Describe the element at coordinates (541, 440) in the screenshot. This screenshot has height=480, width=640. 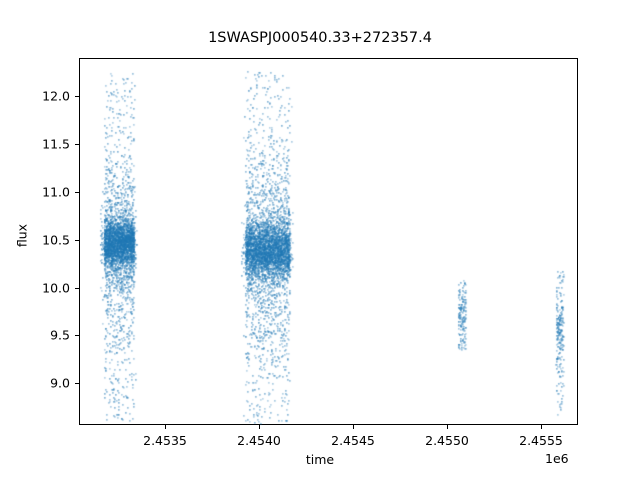
I see `xtick-label-2-4555: 2.4555` at that location.